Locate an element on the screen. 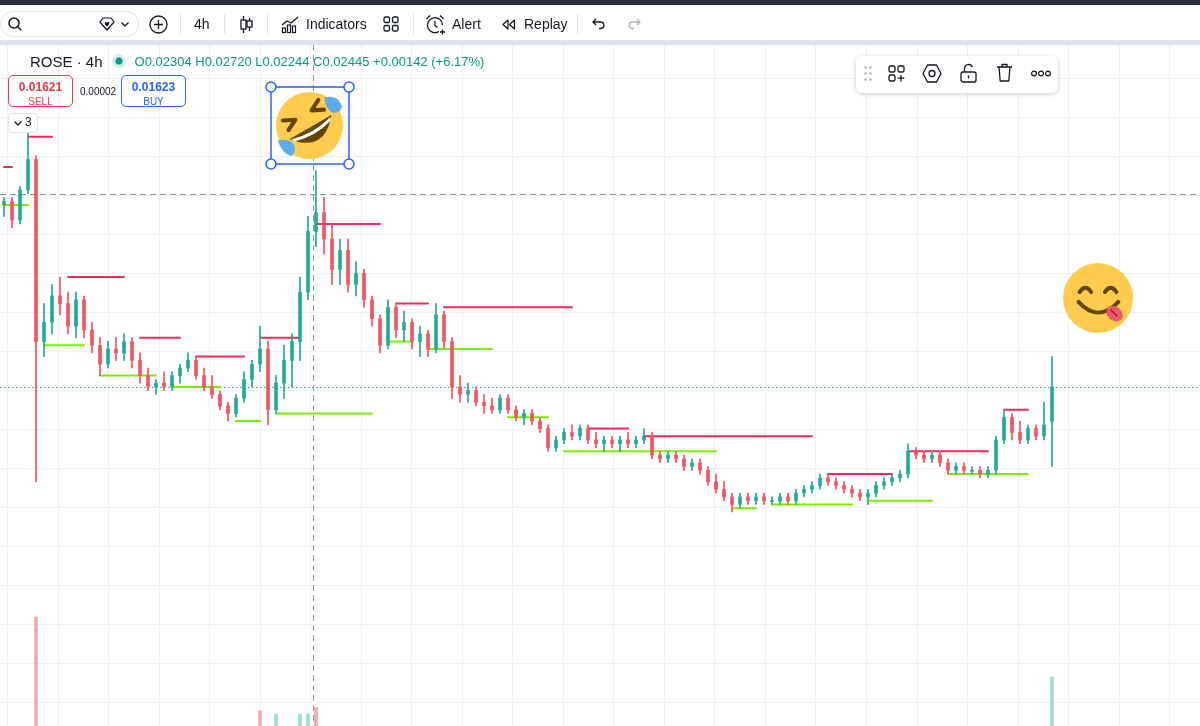  text: 3 is located at coordinates (28, 122).